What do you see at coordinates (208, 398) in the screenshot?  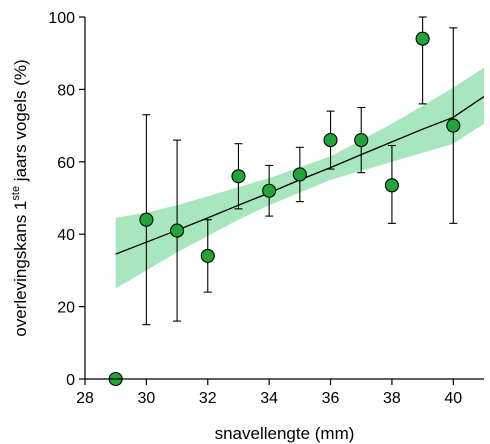 I see `x-tick-label: 32` at bounding box center [208, 398].